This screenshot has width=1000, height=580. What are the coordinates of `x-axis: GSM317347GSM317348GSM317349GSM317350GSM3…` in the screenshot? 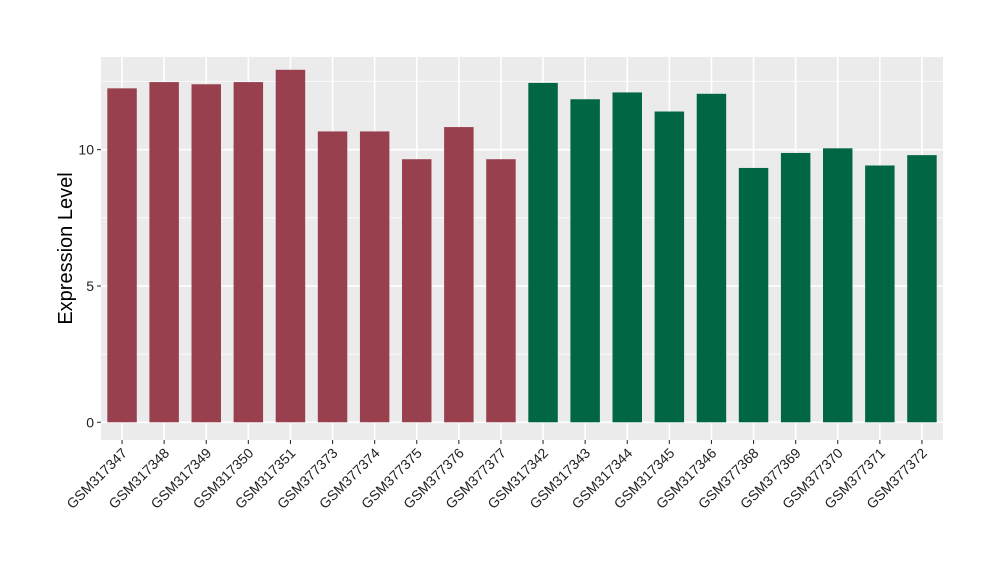 It's located at (496, 476).